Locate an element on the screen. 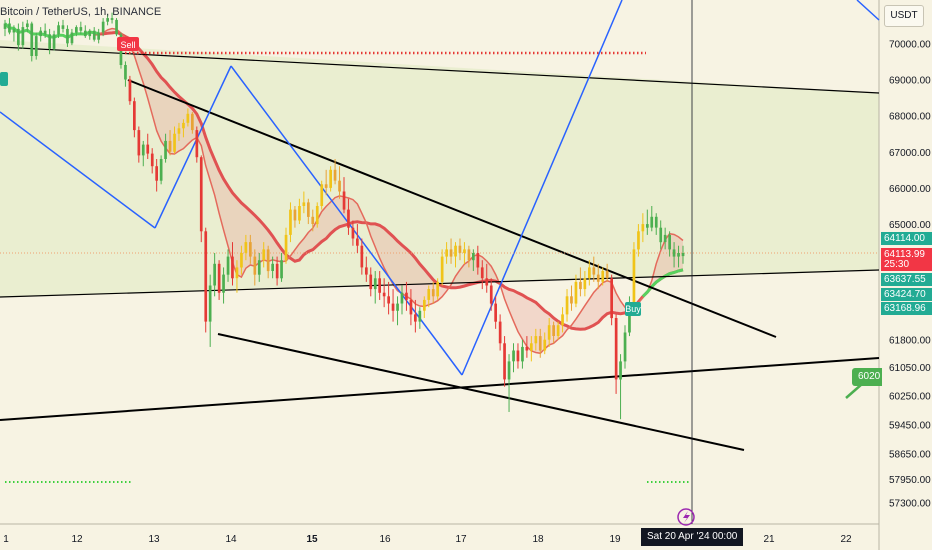 This screenshot has width=932, height=550. price-label-last: 64114.00 is located at coordinates (906, 238).